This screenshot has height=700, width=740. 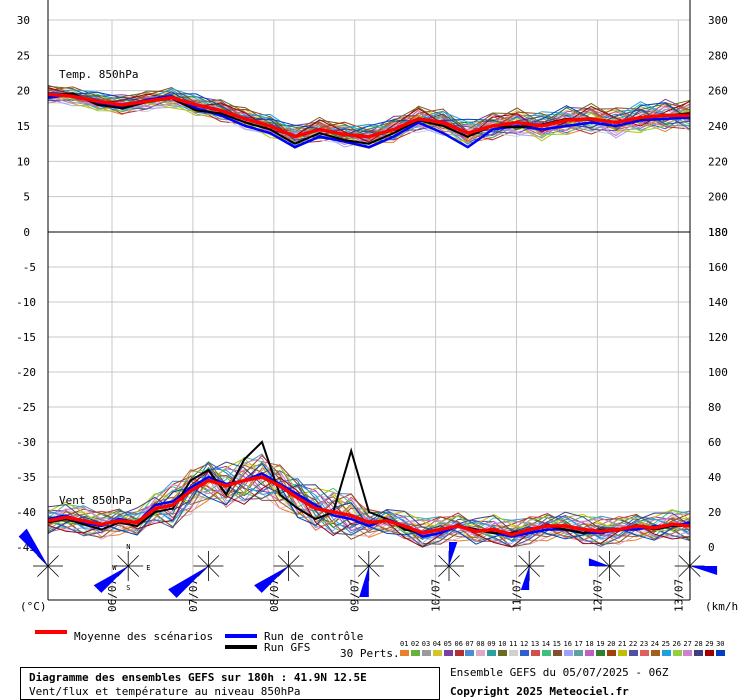 I want to click on wind-right-tick: 100, so click(x=718, y=372).